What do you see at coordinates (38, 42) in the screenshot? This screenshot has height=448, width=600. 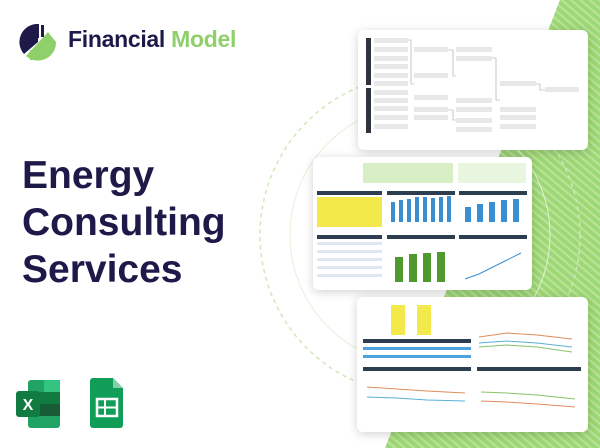 I see `financial-model-logo-icon` at bounding box center [38, 42].